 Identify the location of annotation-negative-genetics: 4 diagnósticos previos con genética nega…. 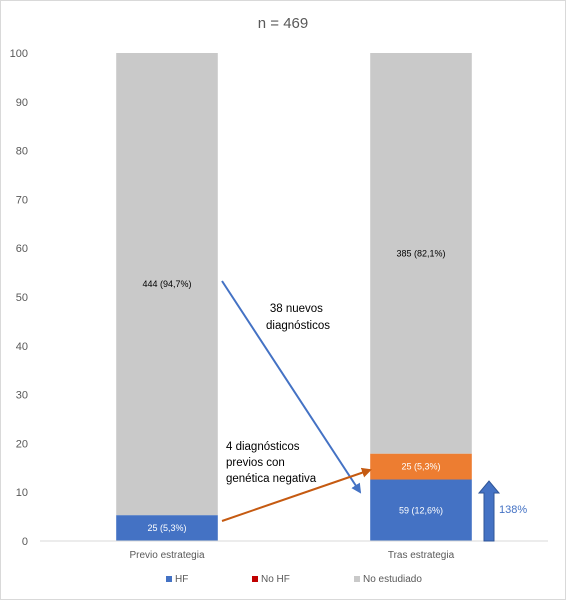
(271, 463).